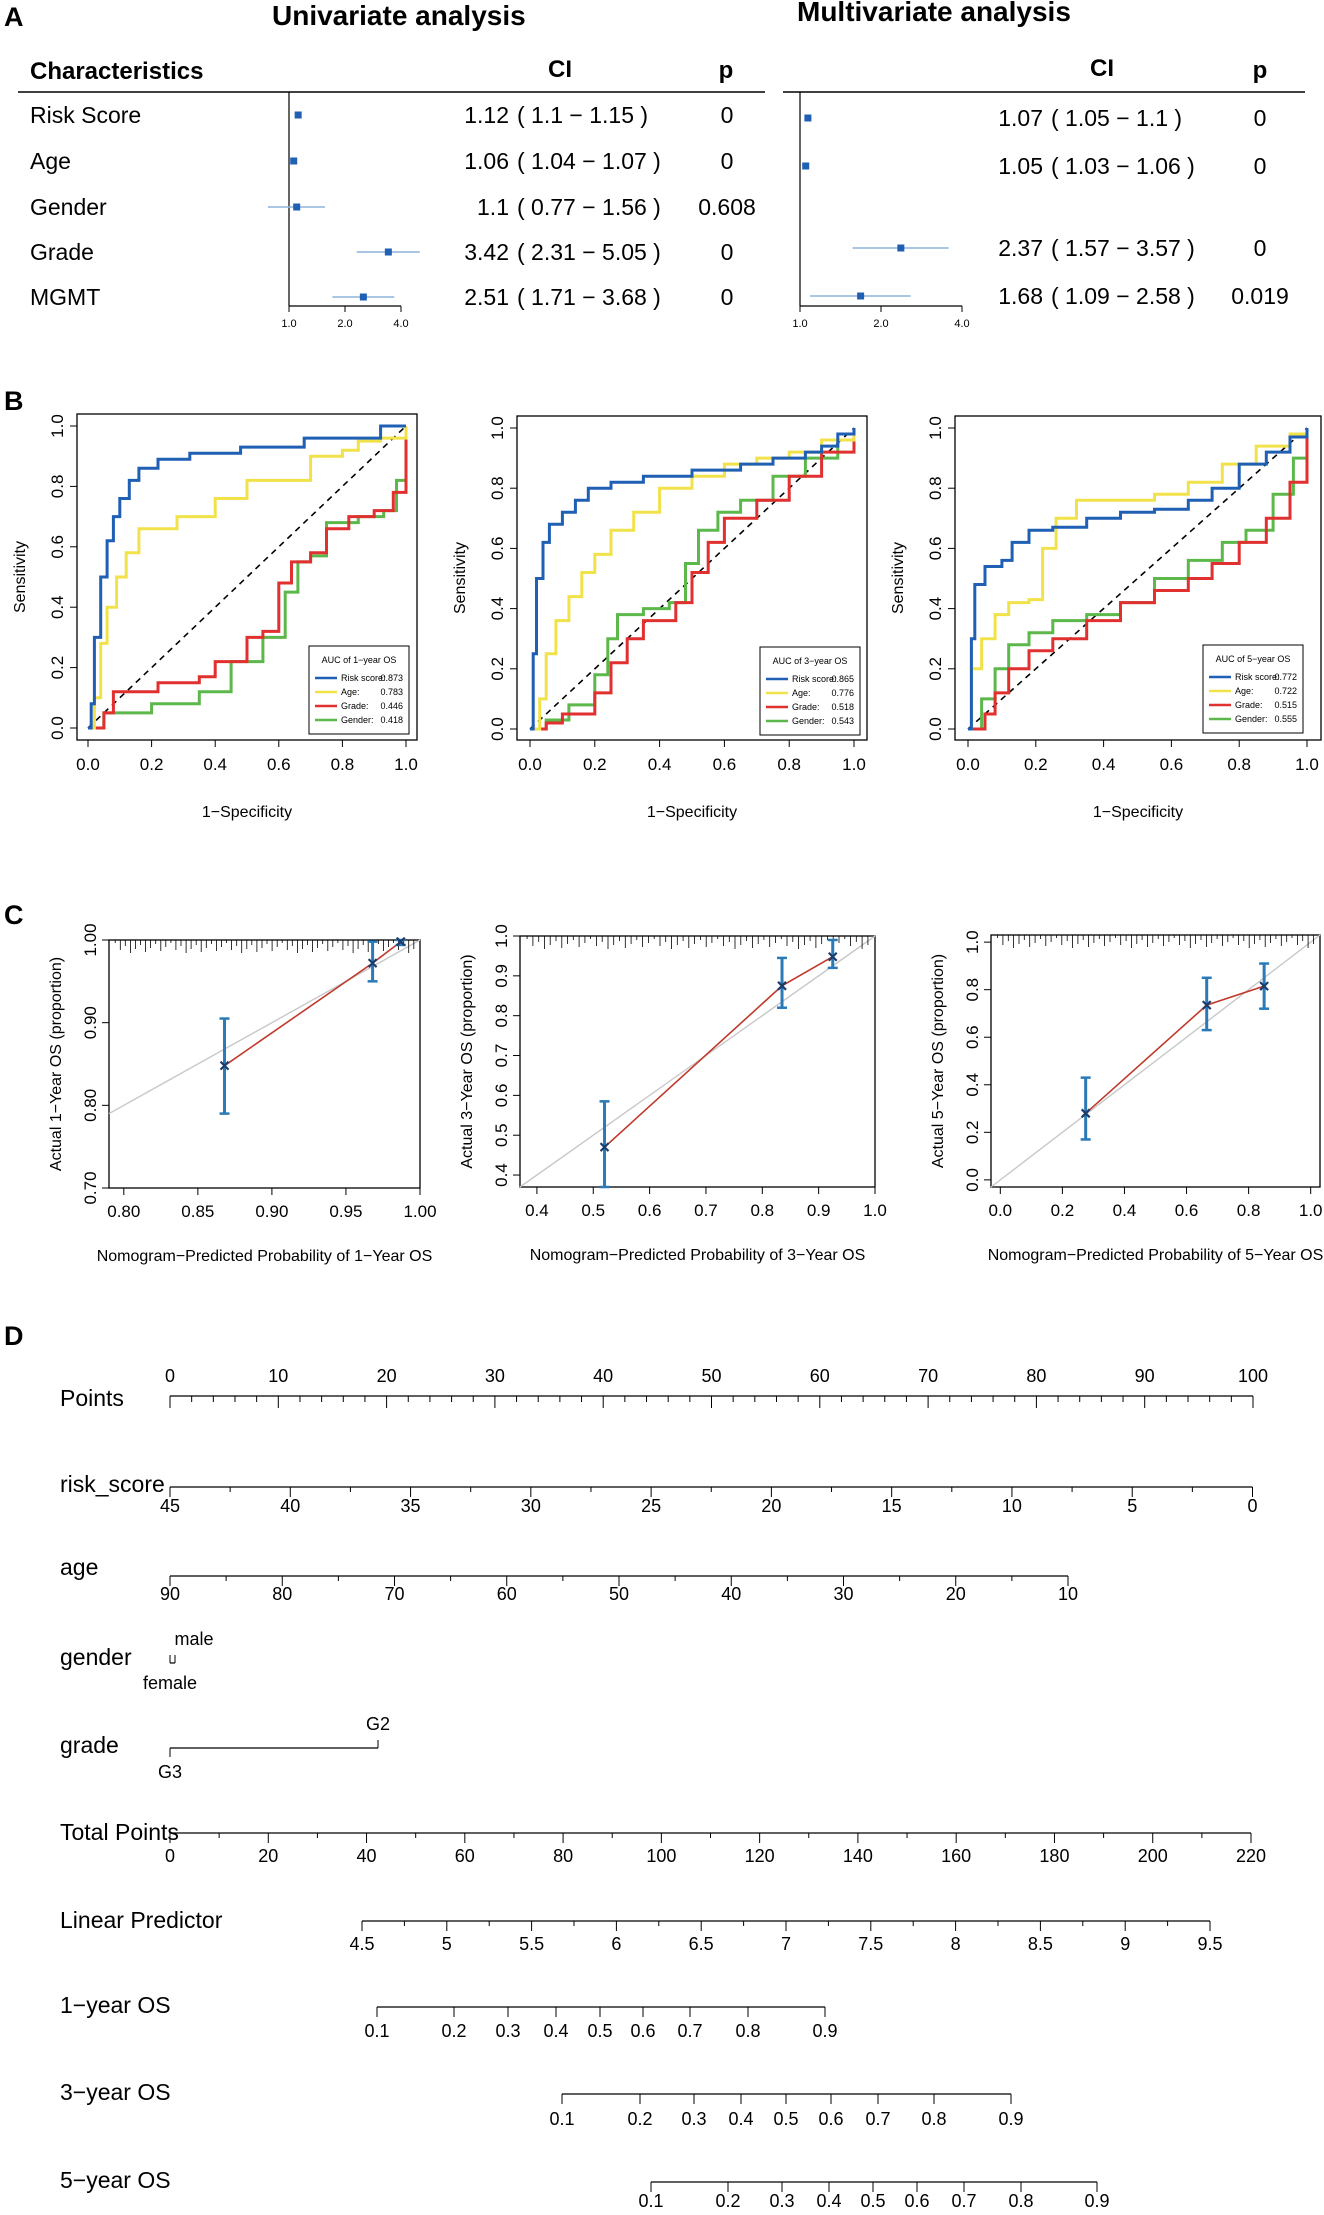 This screenshot has width=1324, height=2215. Describe the element at coordinates (531, 1944) in the screenshot. I see `nomogram-tick-label: 5.5` at that location.